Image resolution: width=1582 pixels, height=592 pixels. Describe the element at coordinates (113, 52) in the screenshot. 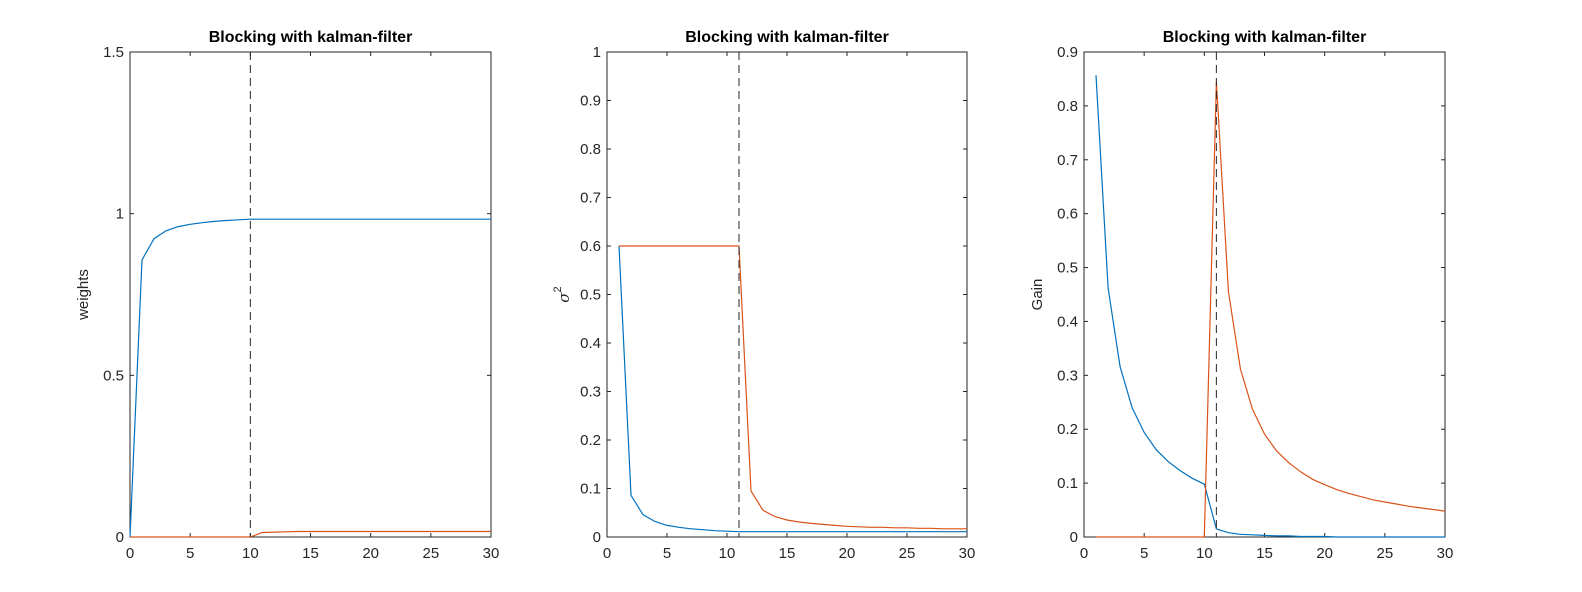

I see `y-tick-label: 1.5` at that location.